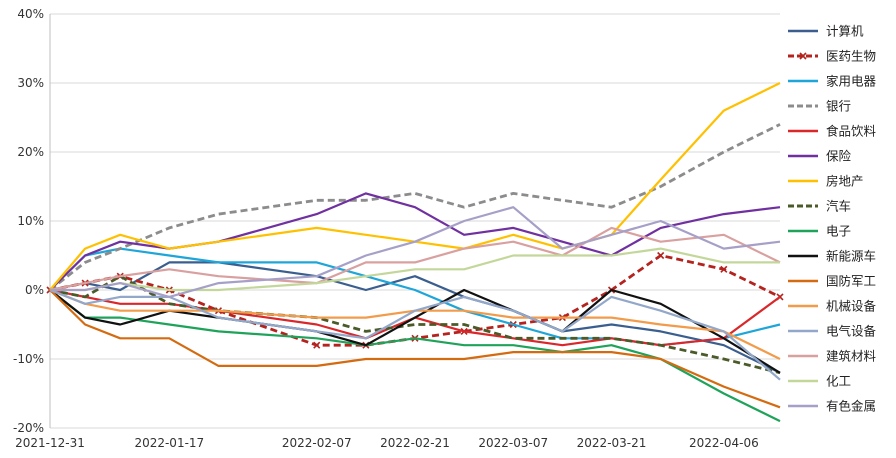 Image resolution: width=896 pixels, height=458 pixels. What do you see at coordinates (819, 106) in the screenshot?
I see `legend-item: 银行` at bounding box center [819, 106].